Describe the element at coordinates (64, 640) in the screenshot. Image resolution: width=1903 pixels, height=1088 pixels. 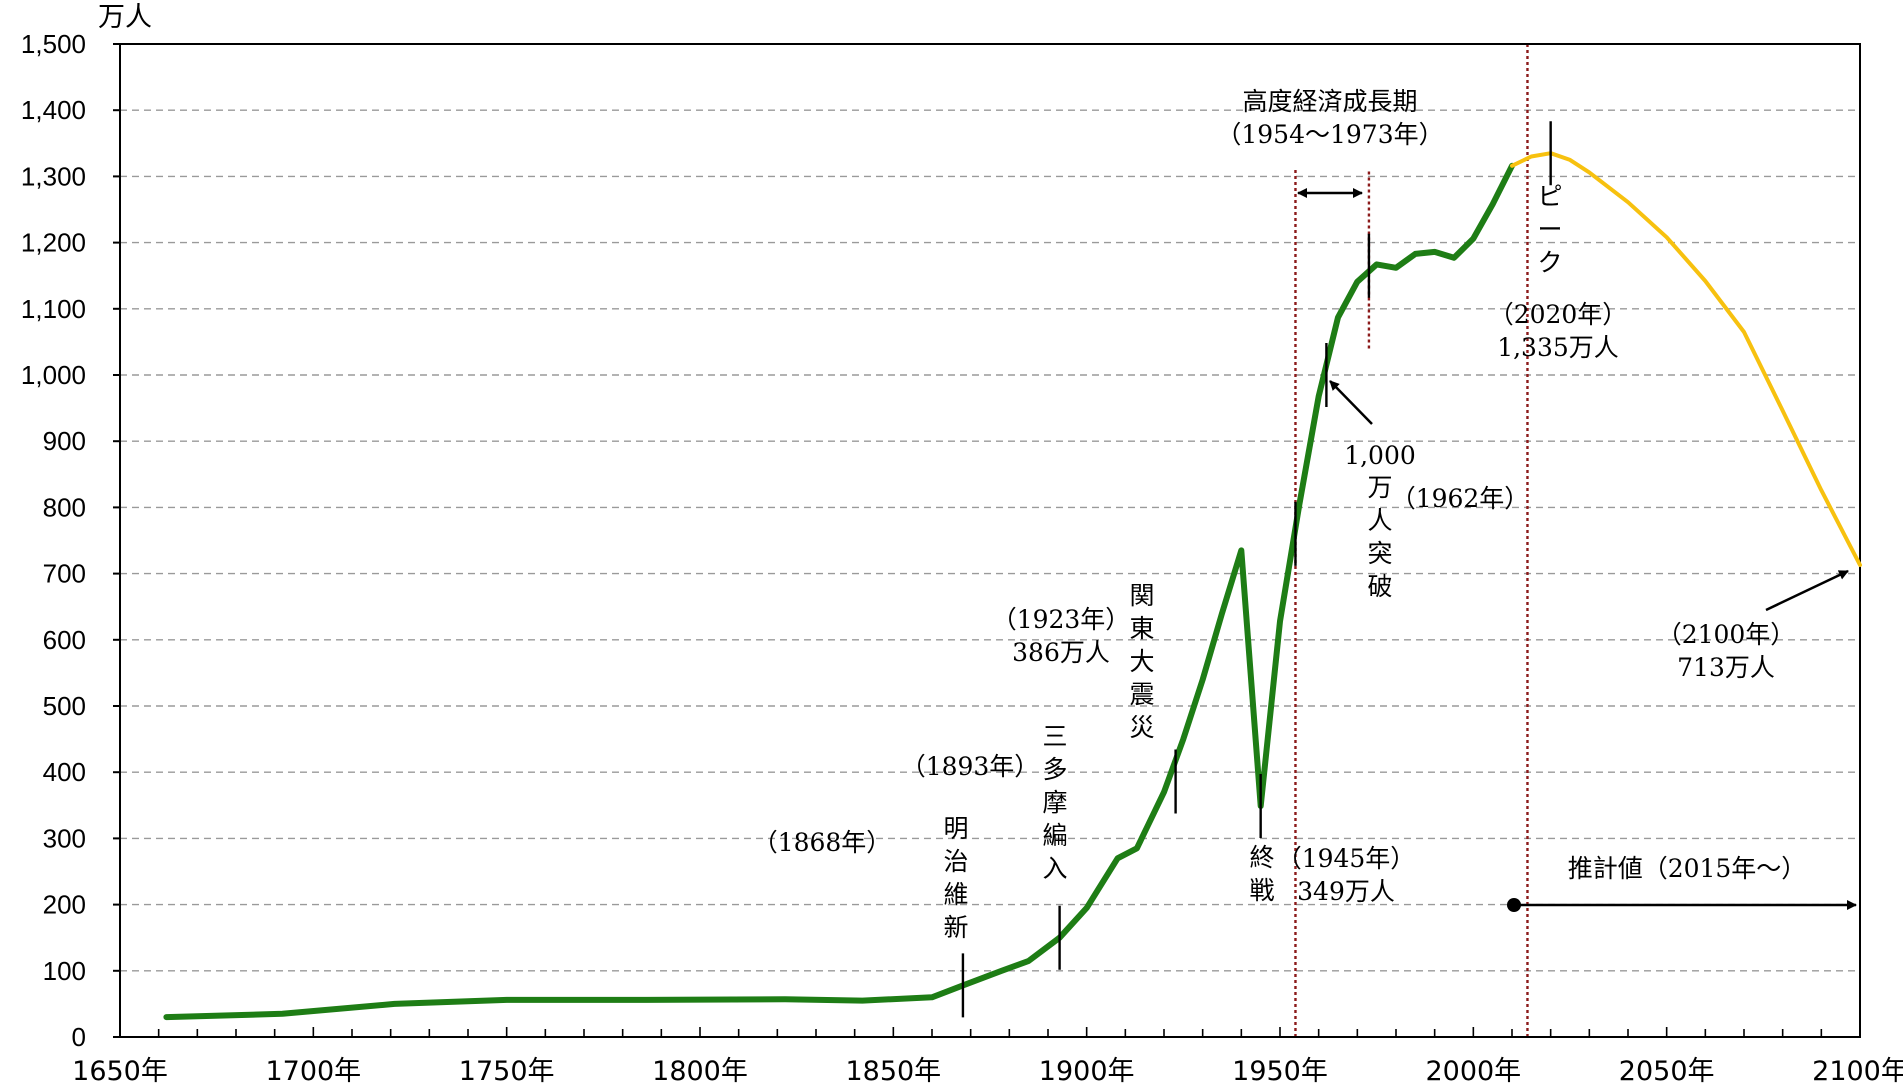
I see `y-tick-label: 600` at that location.